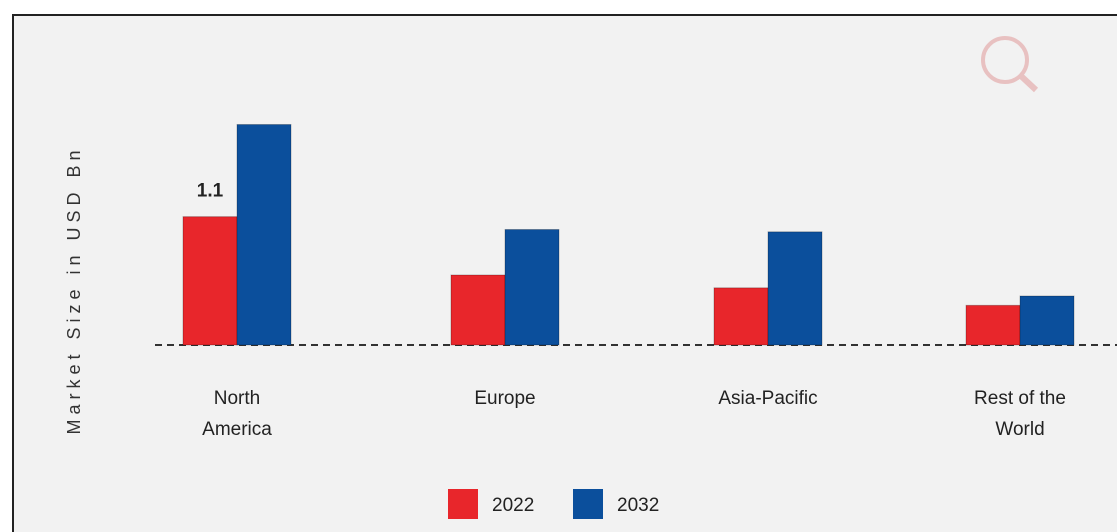 This screenshot has height=532, width=1117. Describe the element at coordinates (505, 398) in the screenshot. I see `x-tick-label: Europe` at that location.